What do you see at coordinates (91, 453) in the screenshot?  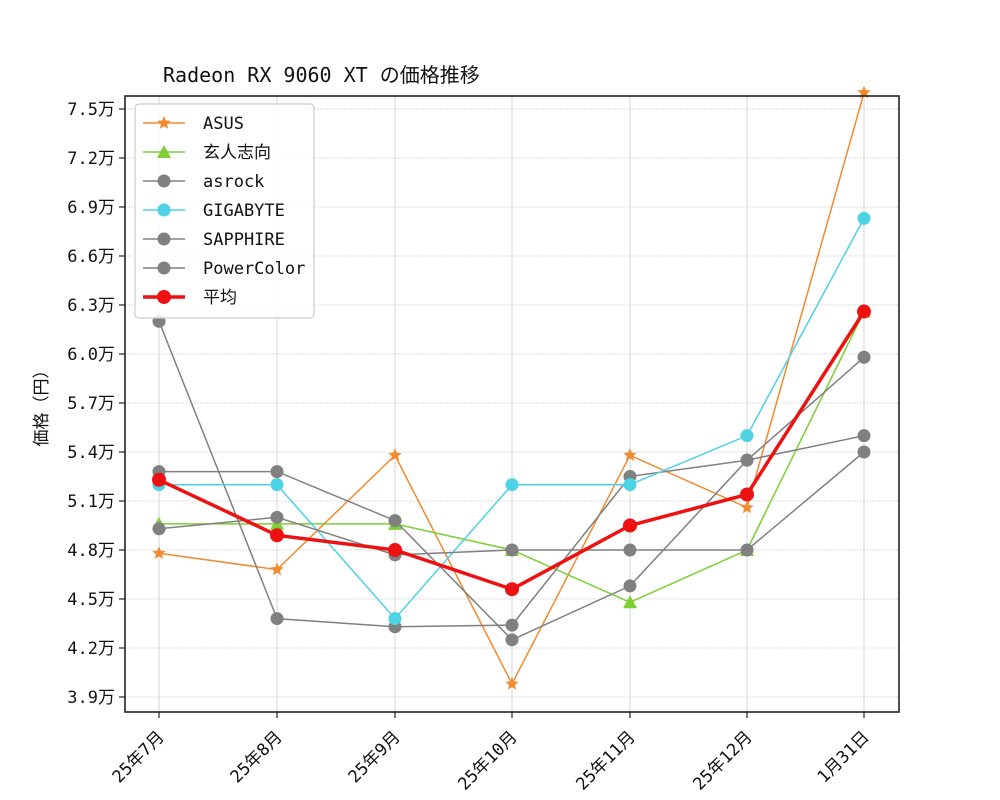 I see `y-tick-label: 5.4万` at bounding box center [91, 453].